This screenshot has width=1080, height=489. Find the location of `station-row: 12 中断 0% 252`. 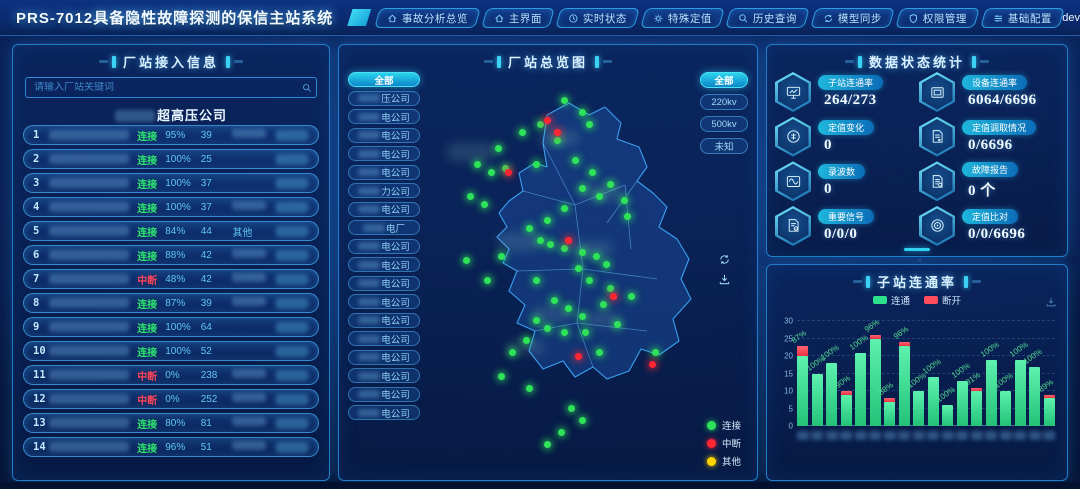

station-row: 12 中断 0% 252 is located at coordinates (171, 399).